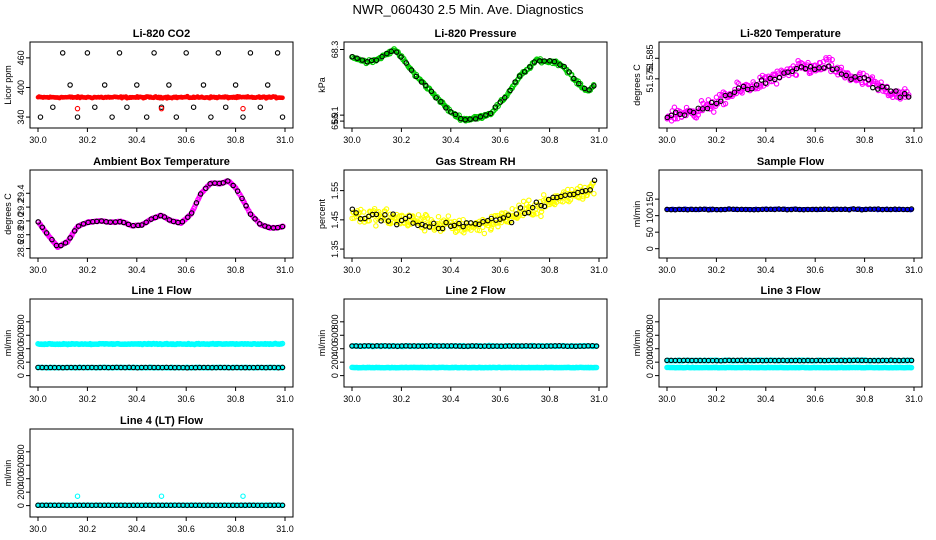 The width and height of the screenshot is (936, 540). I want to click on y-tick-label: 460, so click(21, 57).